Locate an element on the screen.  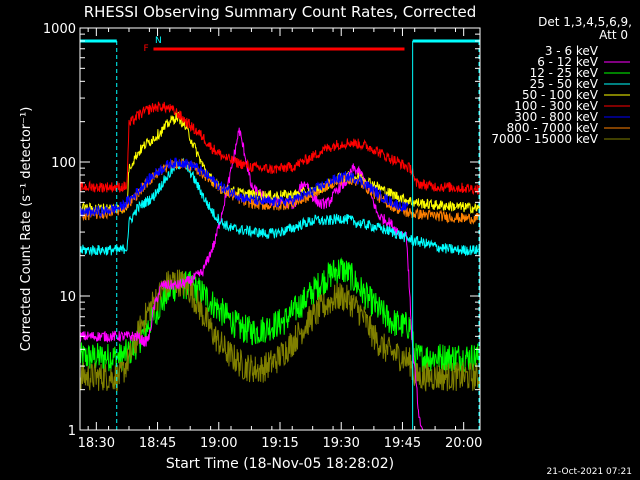
x-axis-label: Start Time (18-Nov-05 18:28:02) is located at coordinates (280, 464).